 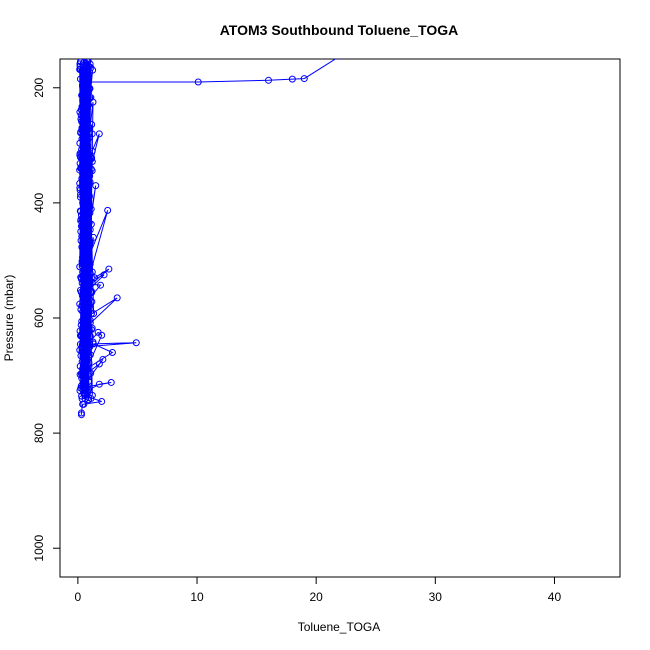 What do you see at coordinates (436, 597) in the screenshot?
I see `x-tick-label: 30` at bounding box center [436, 597].